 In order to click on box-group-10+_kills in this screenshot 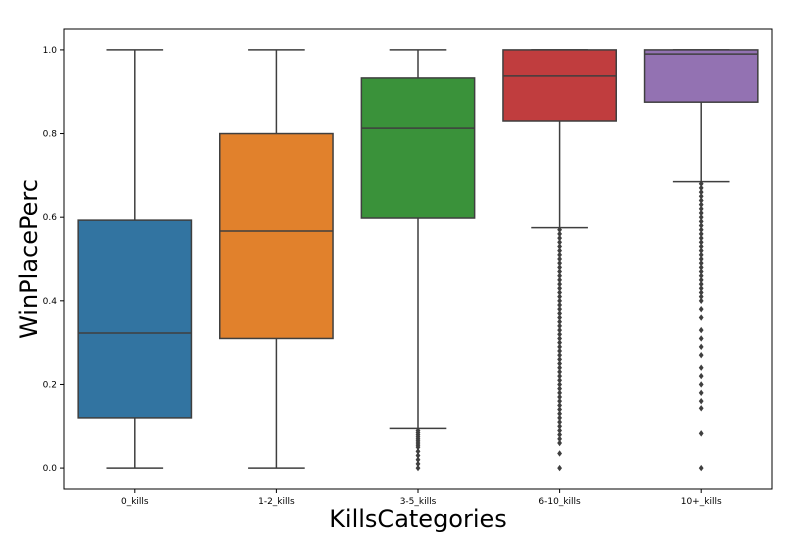, I will do `click(701, 260)`.